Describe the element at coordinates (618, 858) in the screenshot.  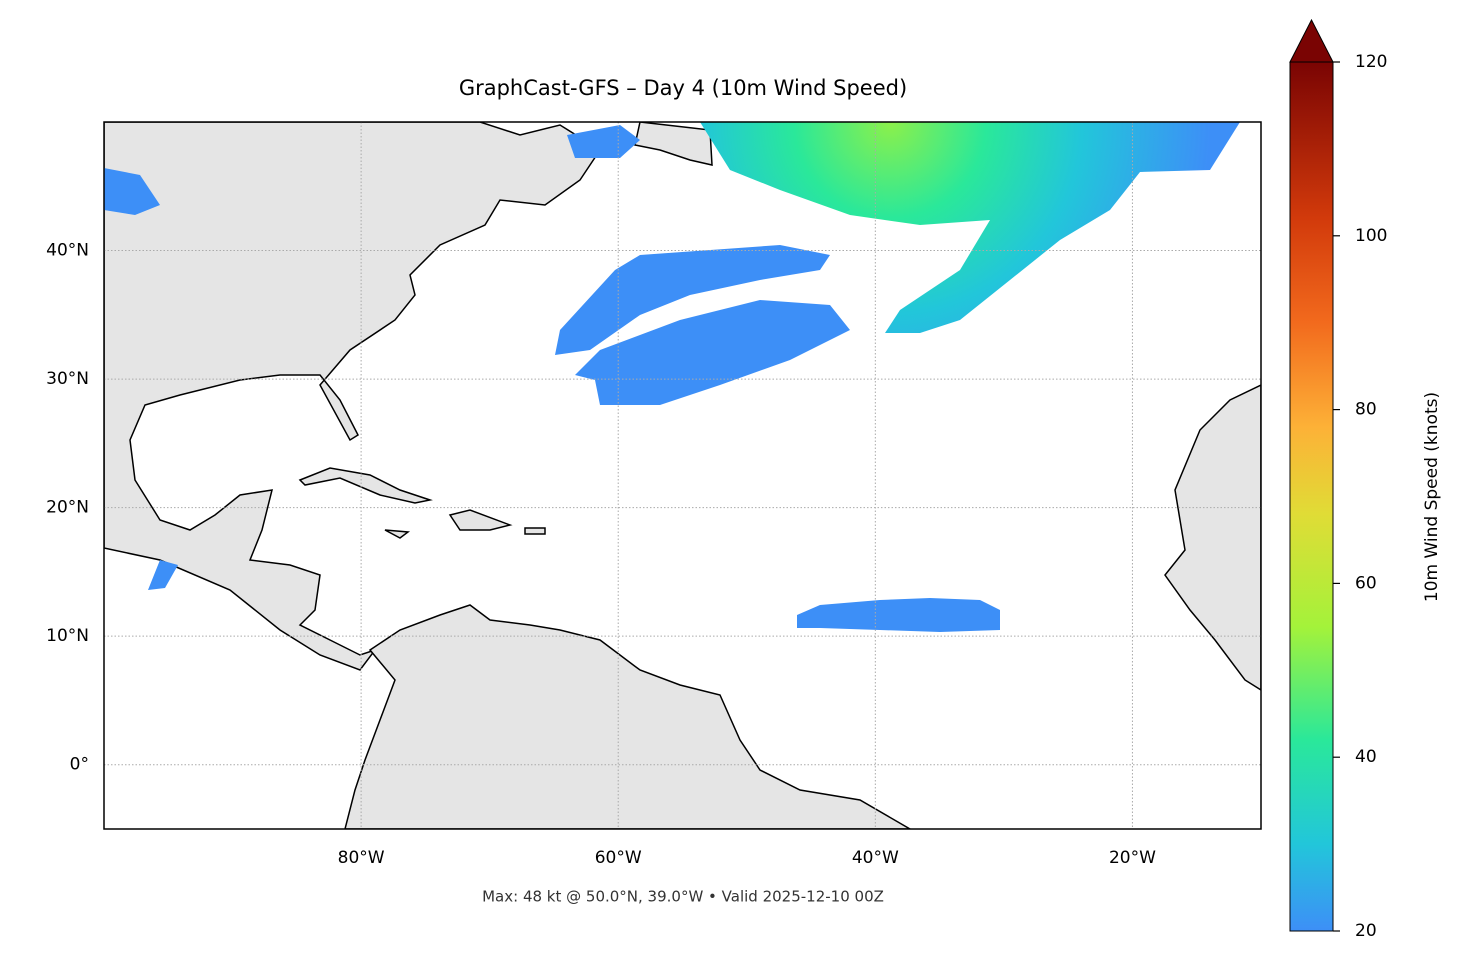
I see `x-tick-label: 60°W` at that location.